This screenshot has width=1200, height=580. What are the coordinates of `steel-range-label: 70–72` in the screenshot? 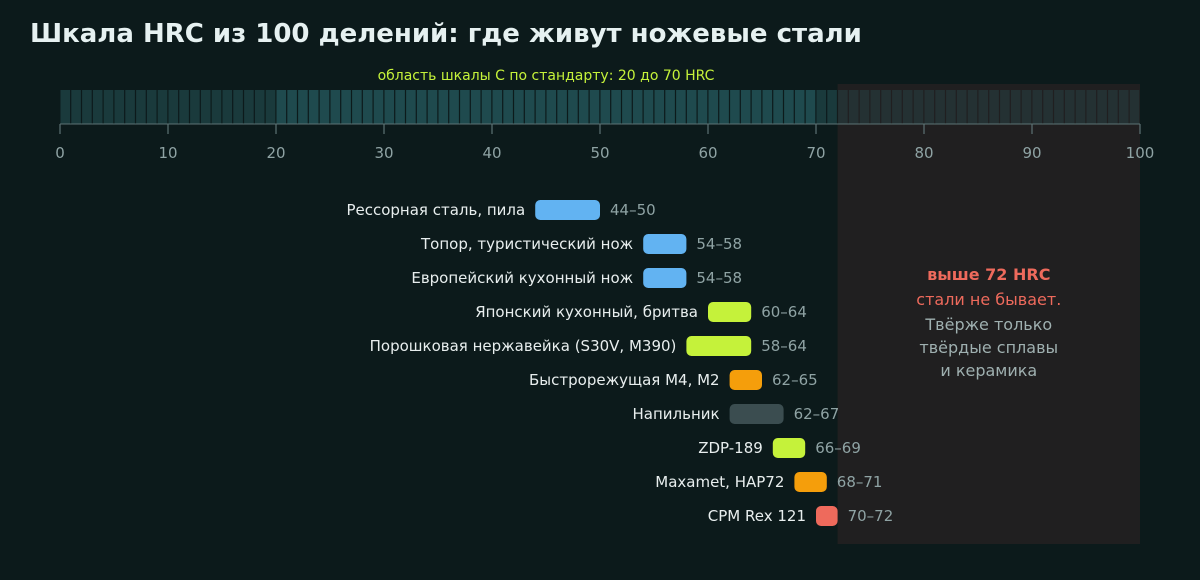 It's located at (871, 516).